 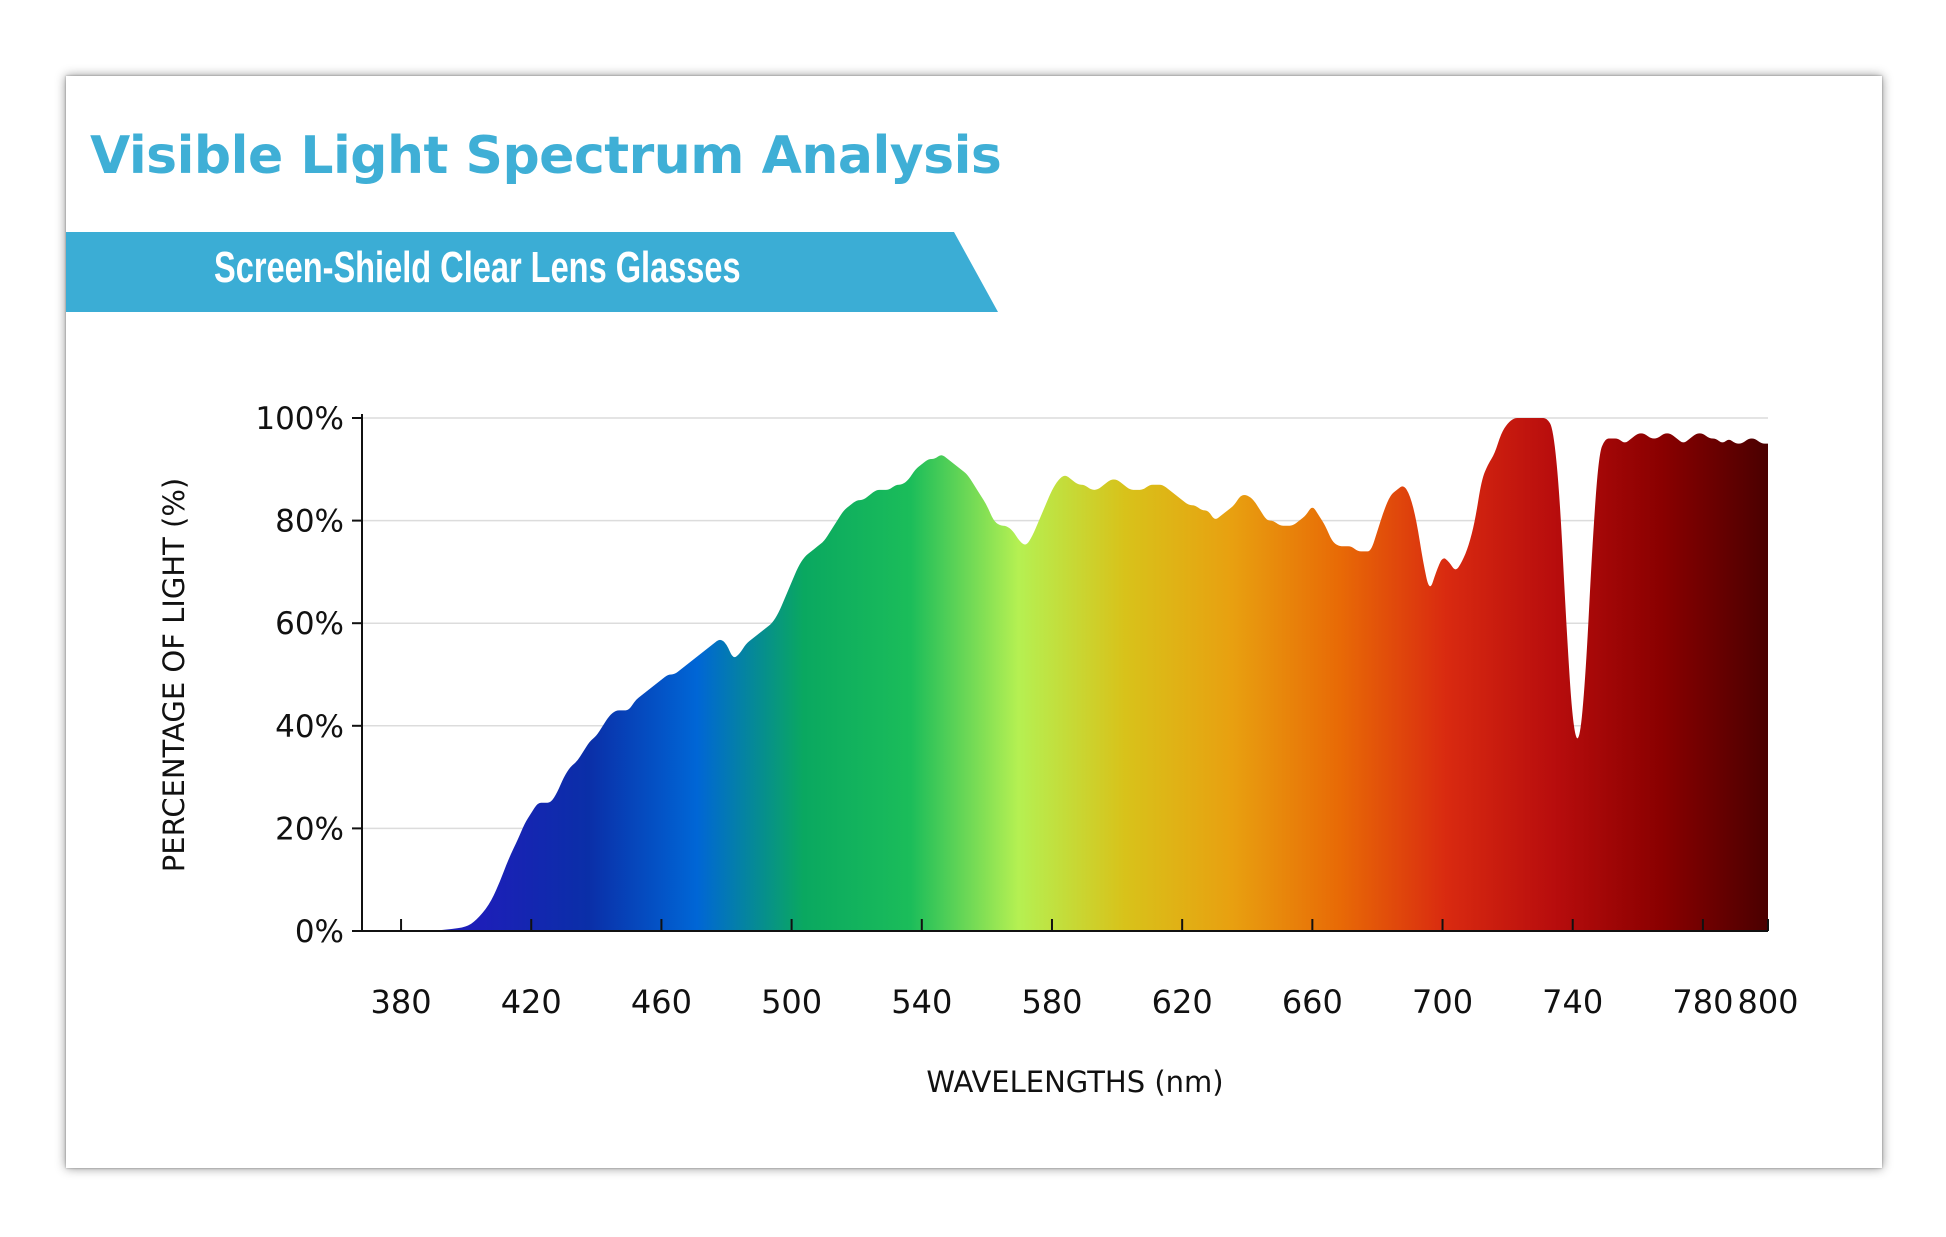 I want to click on x-tick-label: 800, so click(x=1767, y=1002).